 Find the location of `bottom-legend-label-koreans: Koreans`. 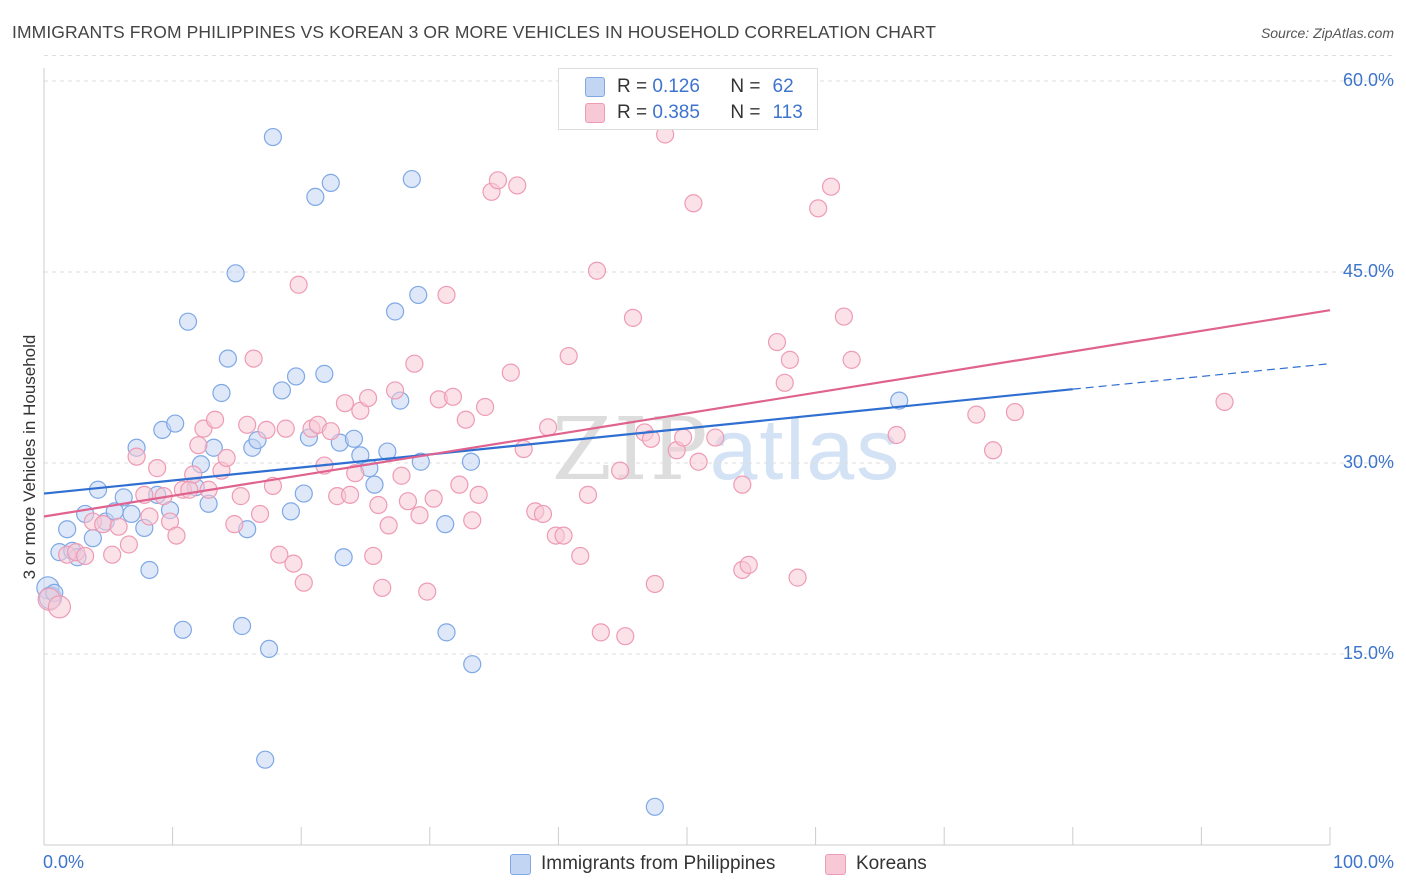

bottom-legend-label-koreans: Koreans is located at coordinates (891, 863).